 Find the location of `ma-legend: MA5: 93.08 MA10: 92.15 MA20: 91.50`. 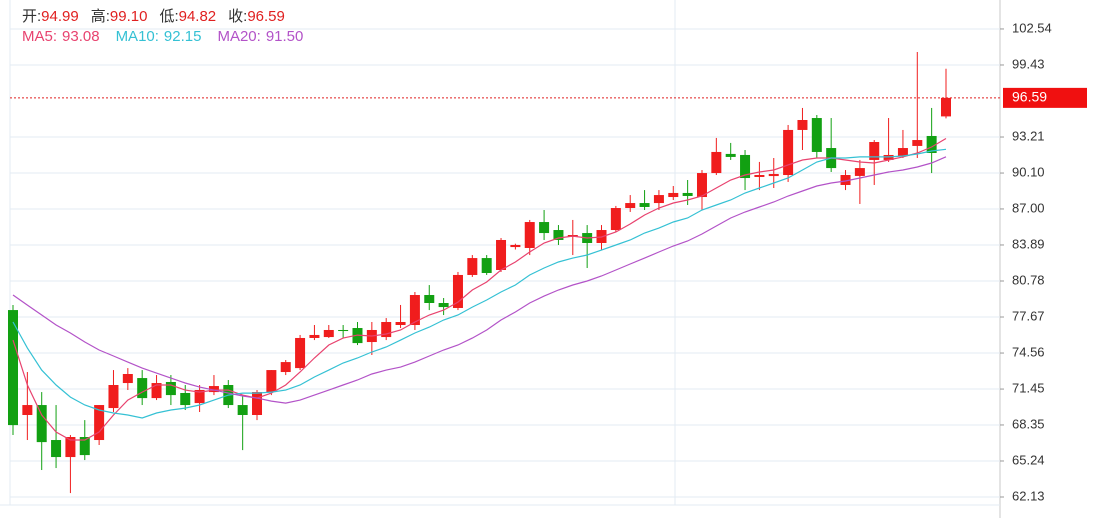

ma-legend: MA5: 93.08 MA10: 92.15 MA20: 91.50 is located at coordinates (170, 36).